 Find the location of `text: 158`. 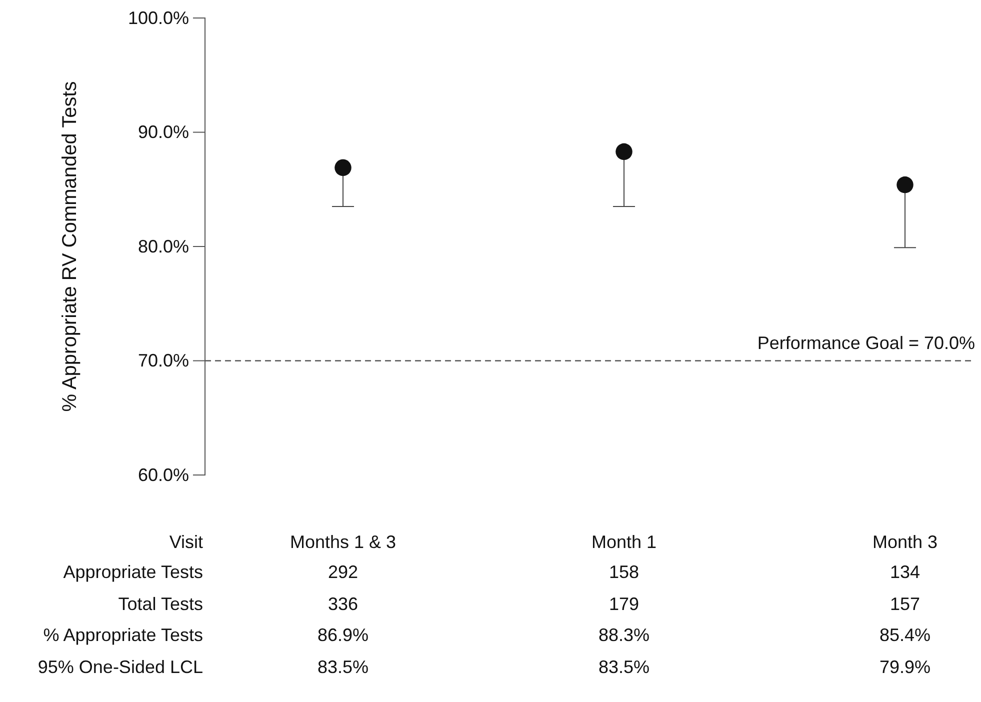

text: 158 is located at coordinates (624, 572).